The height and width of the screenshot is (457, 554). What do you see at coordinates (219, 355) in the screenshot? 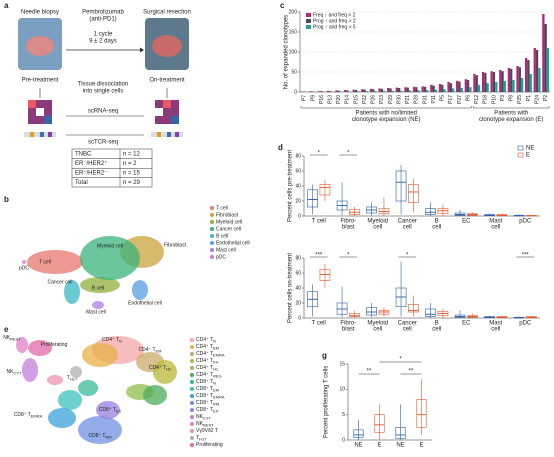
I see `label-sub: EMRA` at bounding box center [219, 355].